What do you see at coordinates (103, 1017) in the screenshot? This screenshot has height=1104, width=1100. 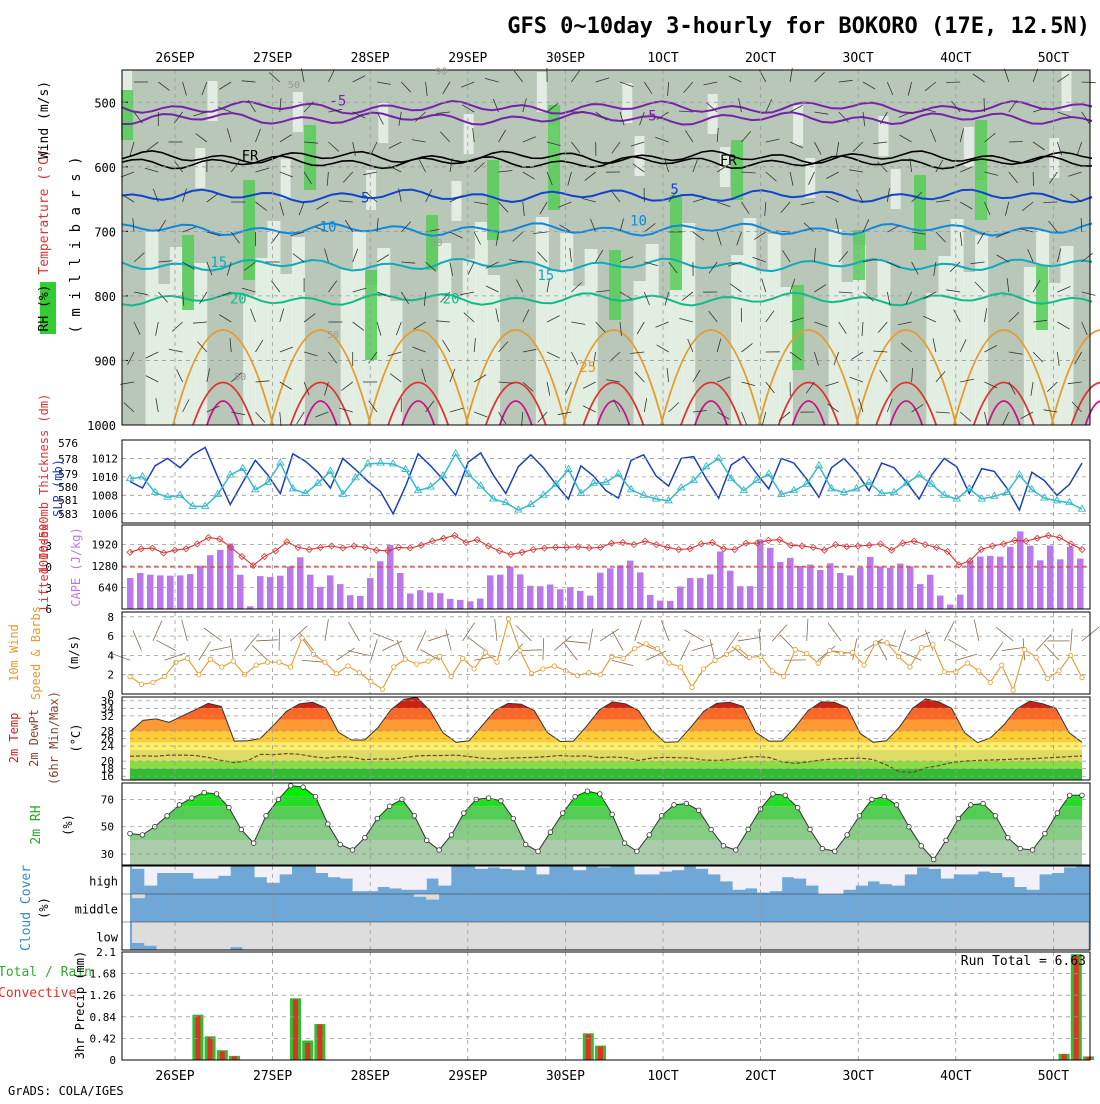 I see `precip-tick: 0.84` at bounding box center [103, 1017].